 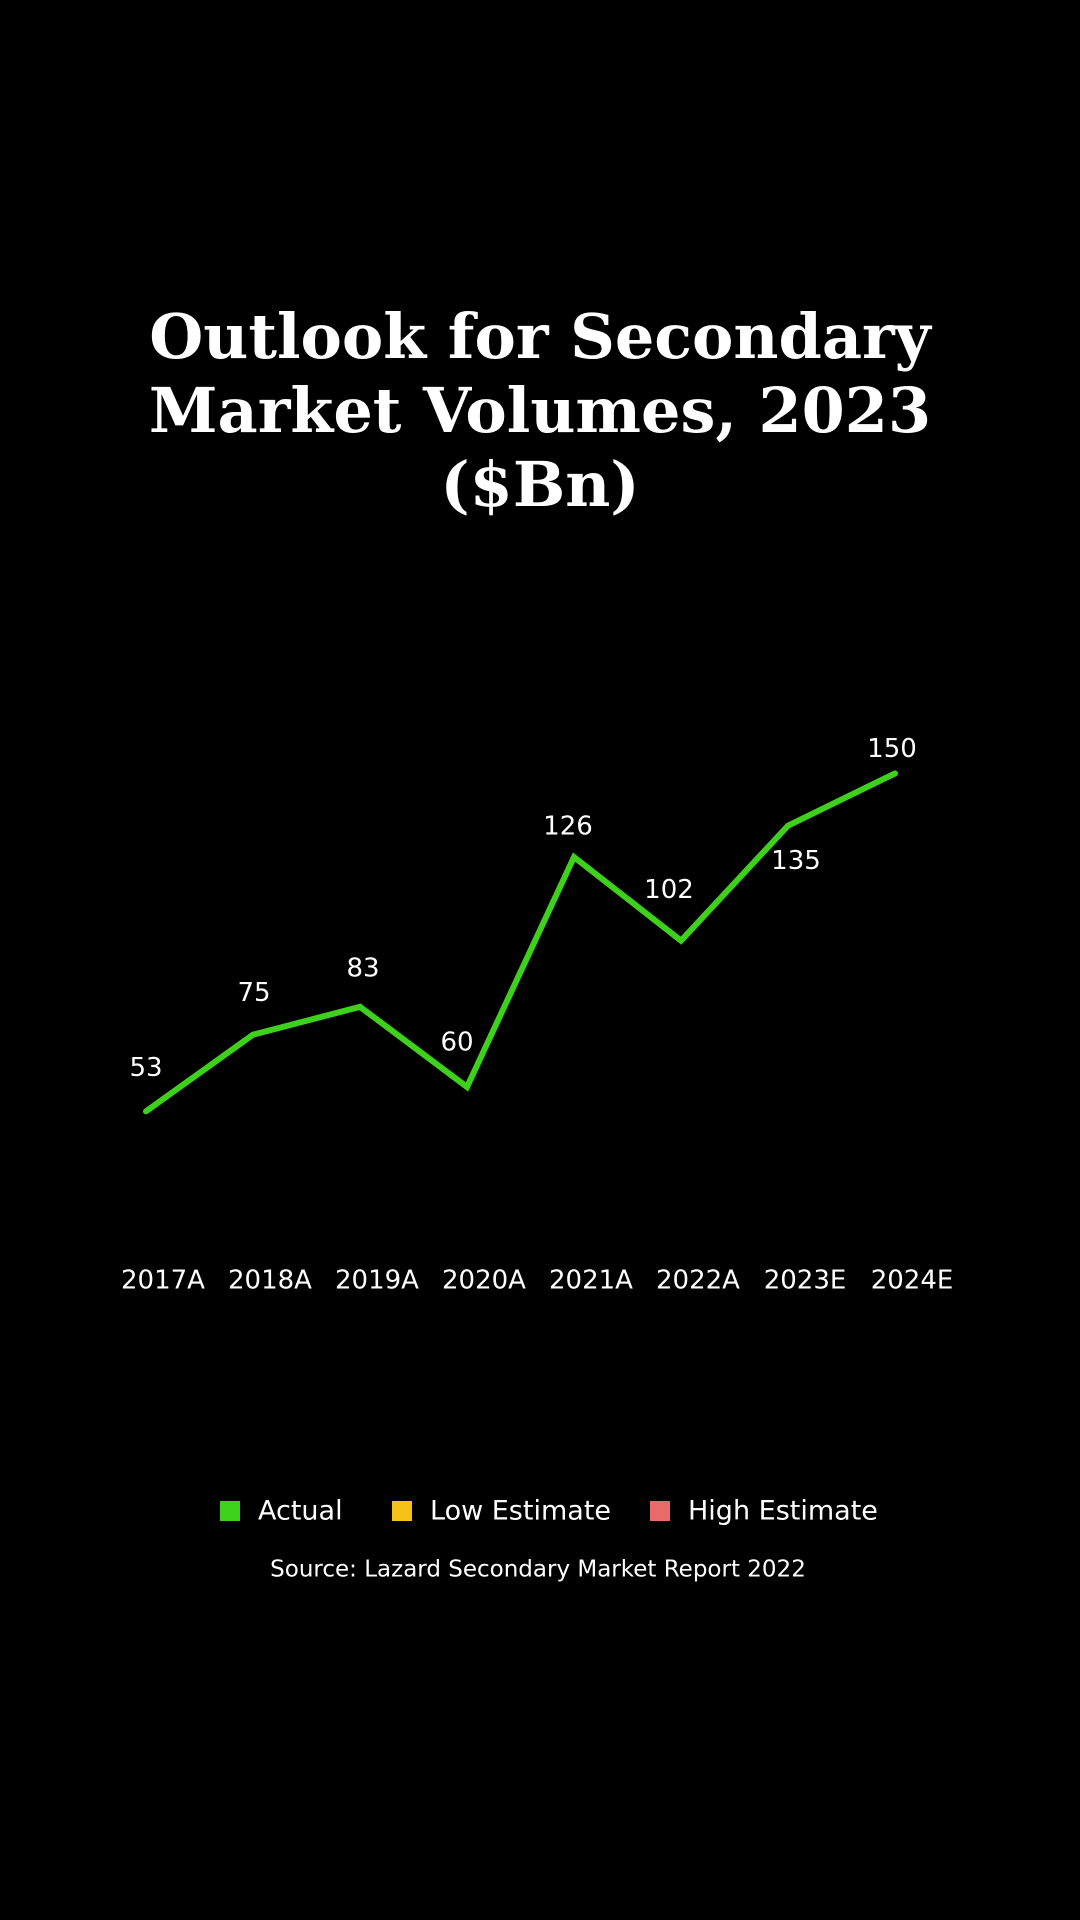 I want to click on x-tick-label: 2024E, so click(x=912, y=1281).